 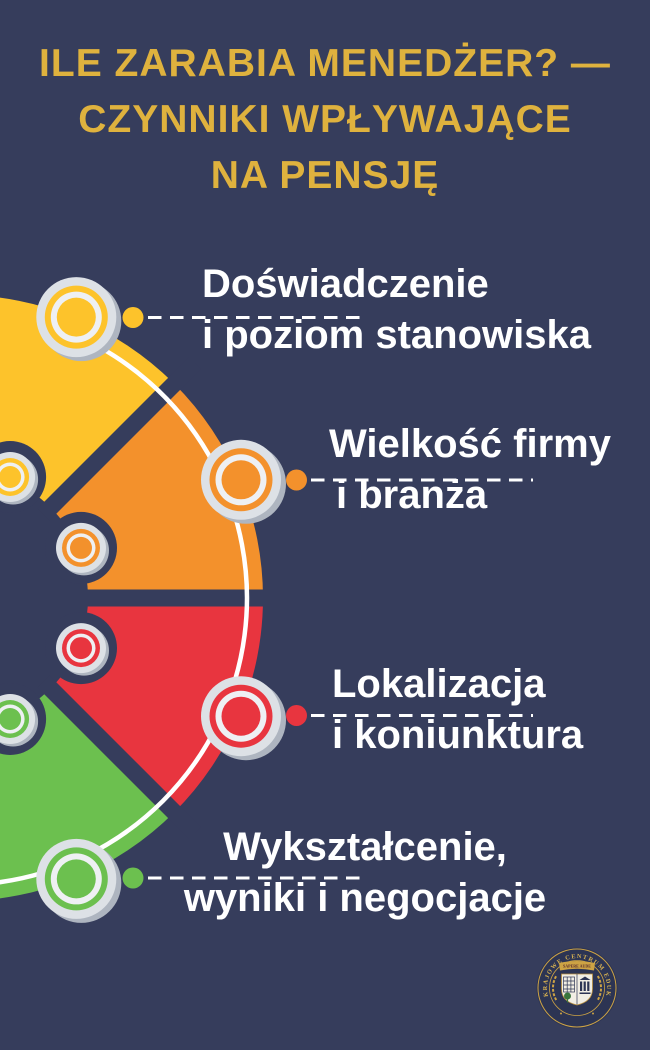 What do you see at coordinates (365, 898) in the screenshot?
I see `factor-label-line: wyniki i negocjacje` at bounding box center [365, 898].